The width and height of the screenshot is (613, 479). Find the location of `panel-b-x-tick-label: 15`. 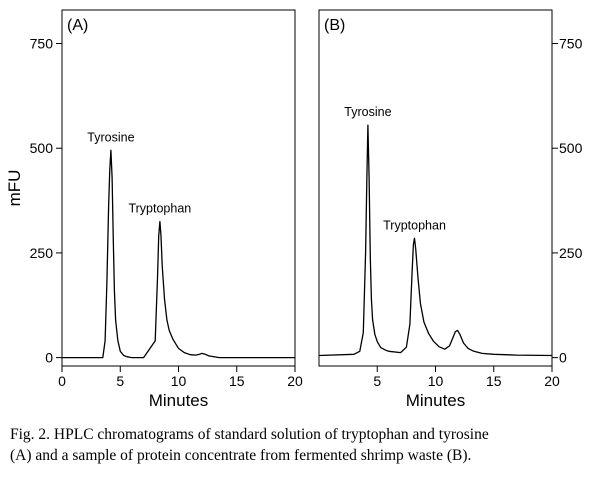

panel-b-x-tick-label: 15 is located at coordinates (494, 381).